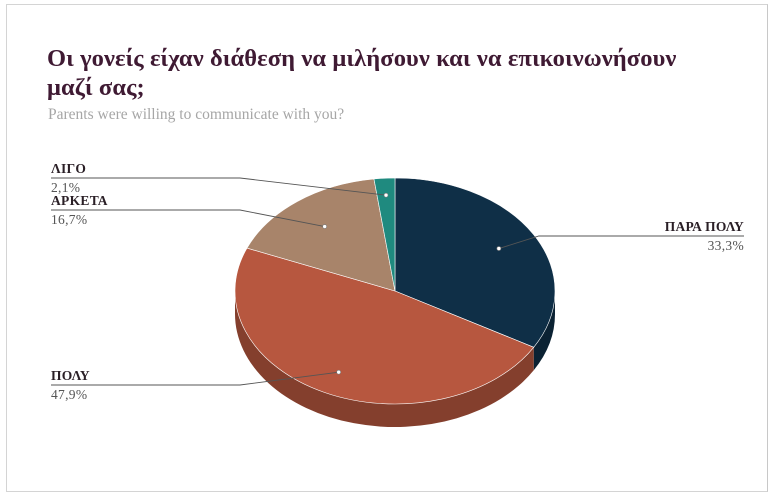 The image size is (771, 494). I want to click on callout-line-λιγο, so click(219, 186).